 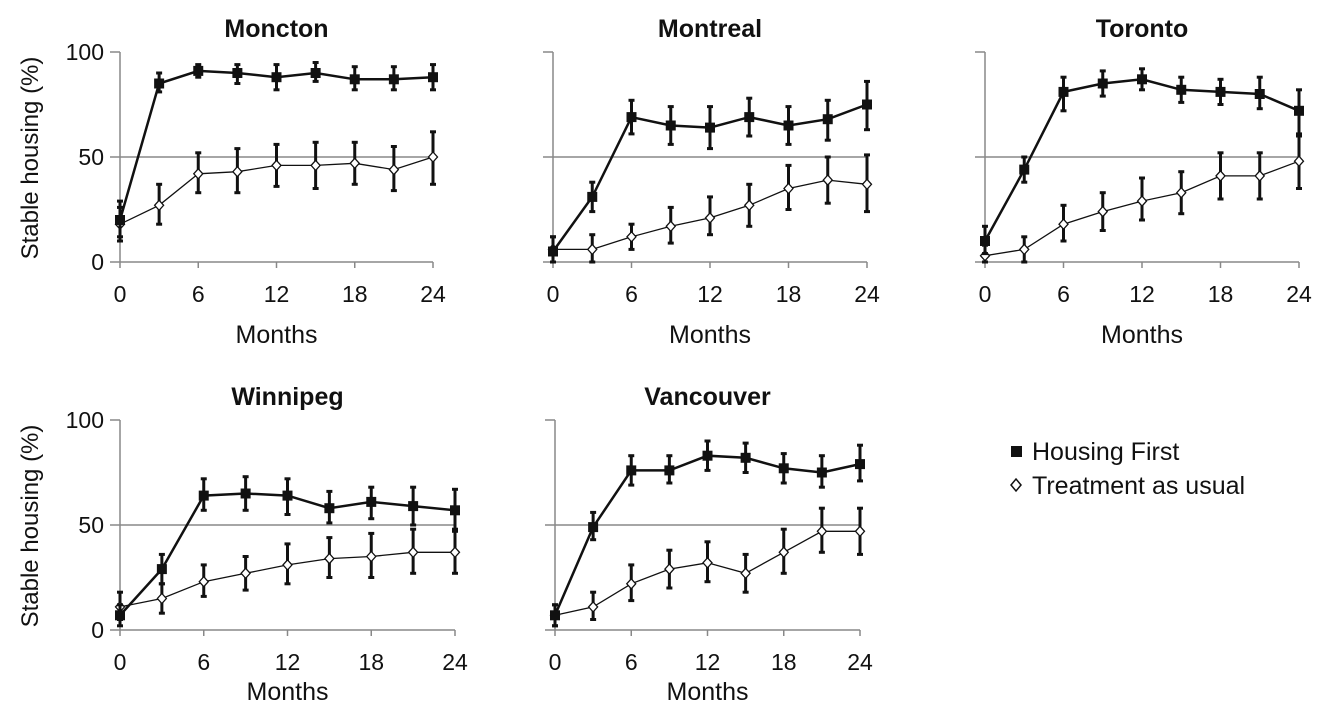 What do you see at coordinates (1016, 485) in the screenshot?
I see `legend-marker-treatment-as-usual` at bounding box center [1016, 485].